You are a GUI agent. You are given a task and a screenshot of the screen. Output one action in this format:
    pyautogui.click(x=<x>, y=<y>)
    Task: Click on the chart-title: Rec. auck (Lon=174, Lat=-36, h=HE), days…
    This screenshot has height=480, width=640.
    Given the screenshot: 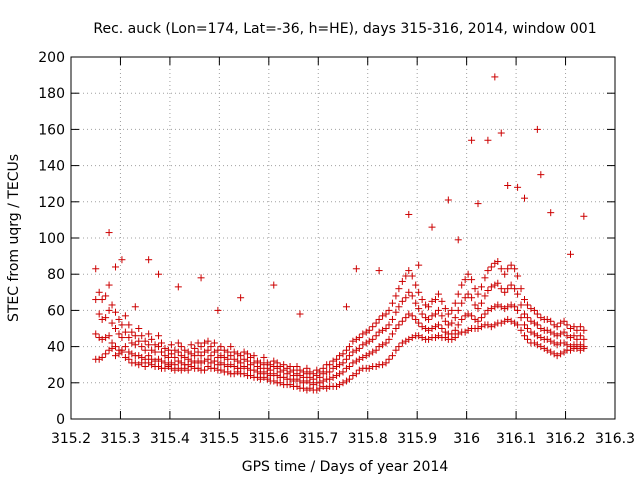 What is the action you would take?
    pyautogui.click(x=344, y=29)
    